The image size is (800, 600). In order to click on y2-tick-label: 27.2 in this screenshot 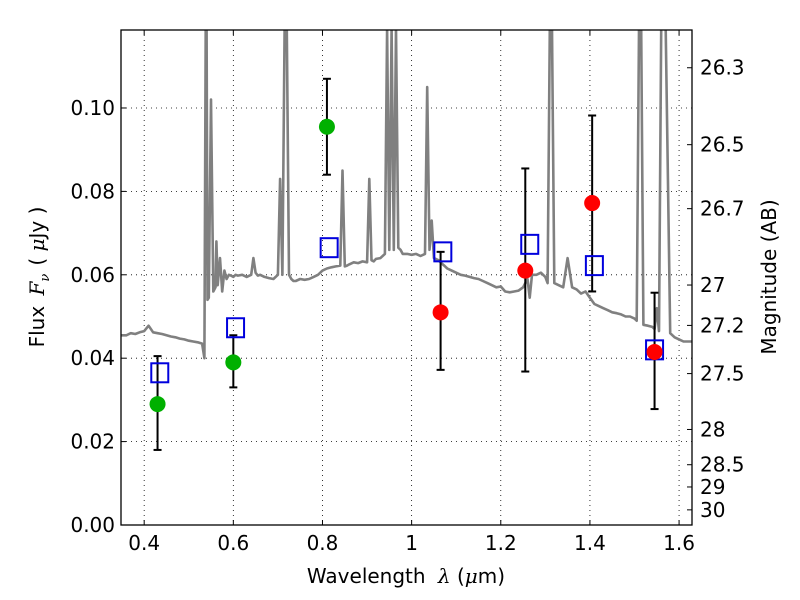, I will do `click(722, 325)`.